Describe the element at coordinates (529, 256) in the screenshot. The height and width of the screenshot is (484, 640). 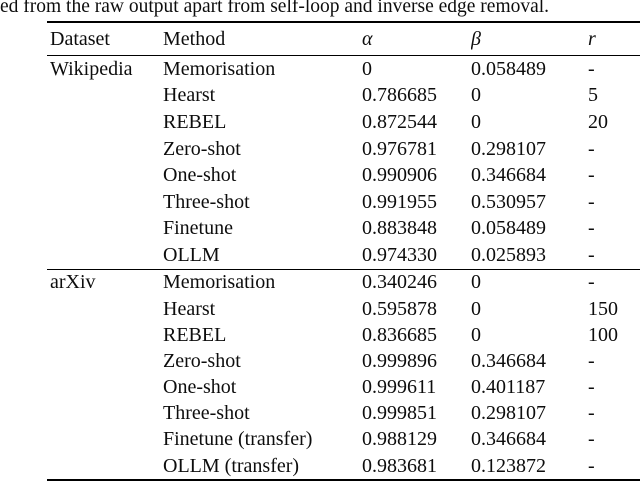
I see `cell-beta: 0.025893` at that location.